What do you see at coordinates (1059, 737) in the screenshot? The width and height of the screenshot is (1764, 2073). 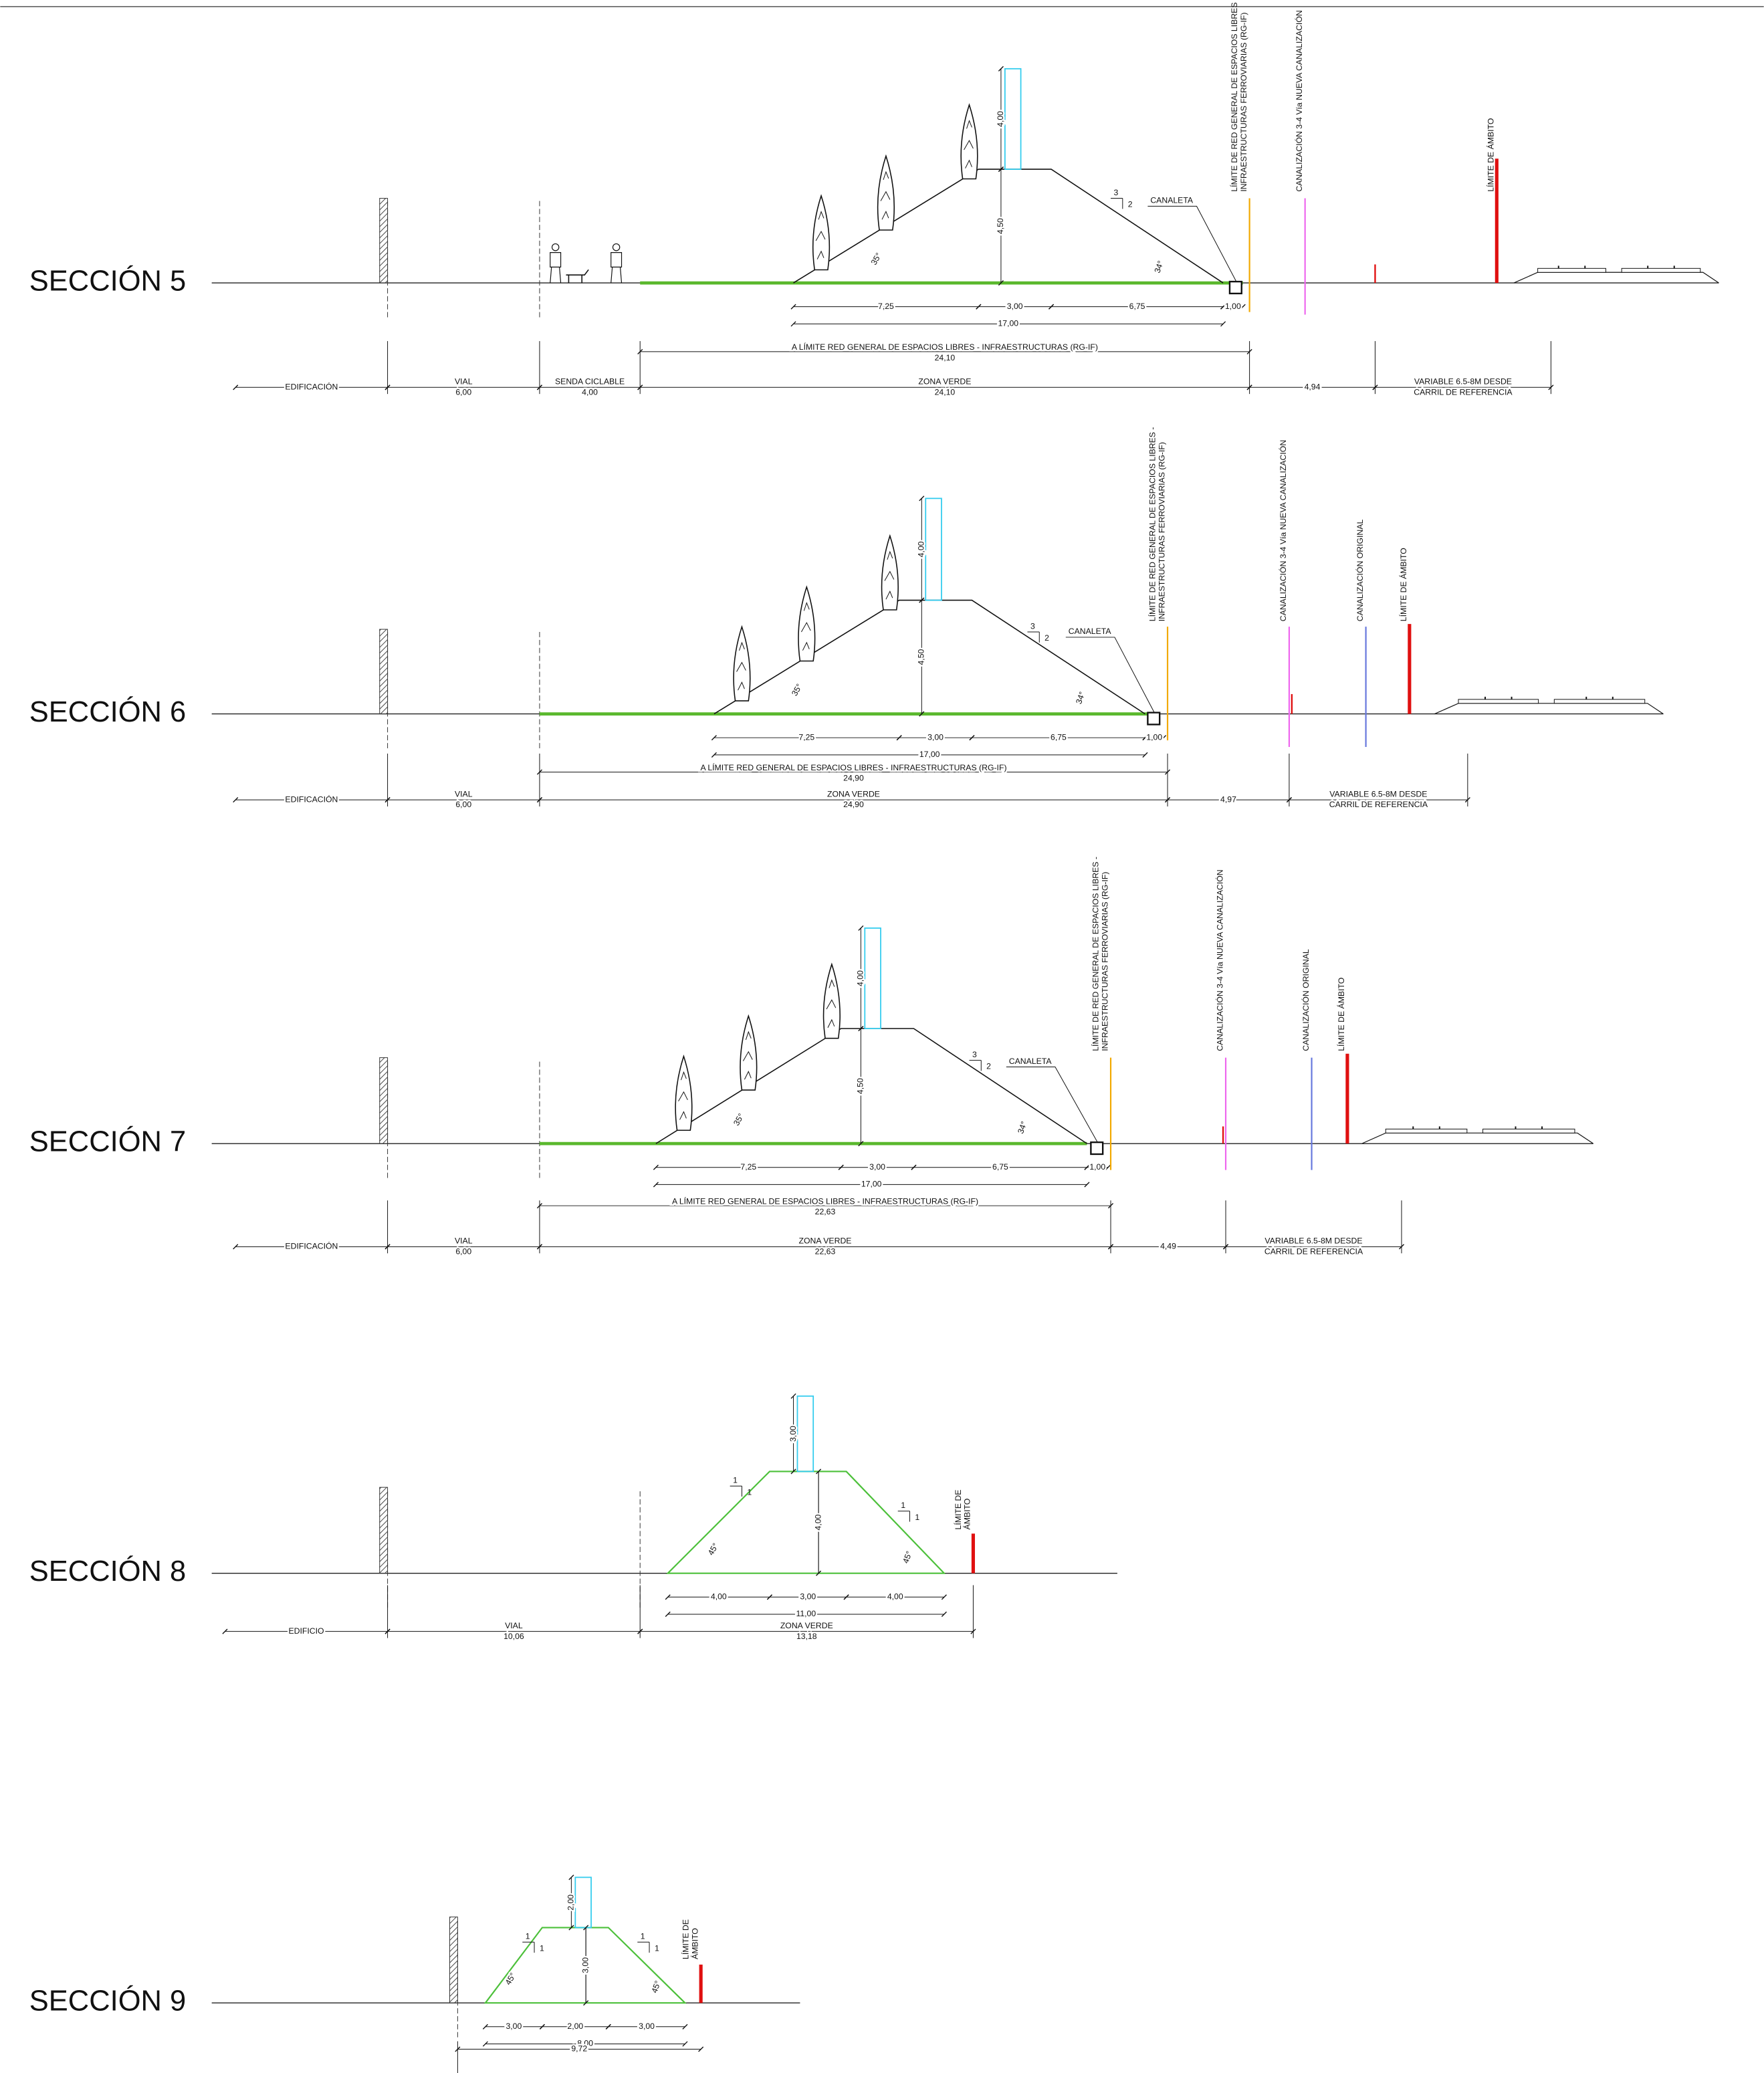 I see `base-dim: 6,75` at bounding box center [1059, 737].